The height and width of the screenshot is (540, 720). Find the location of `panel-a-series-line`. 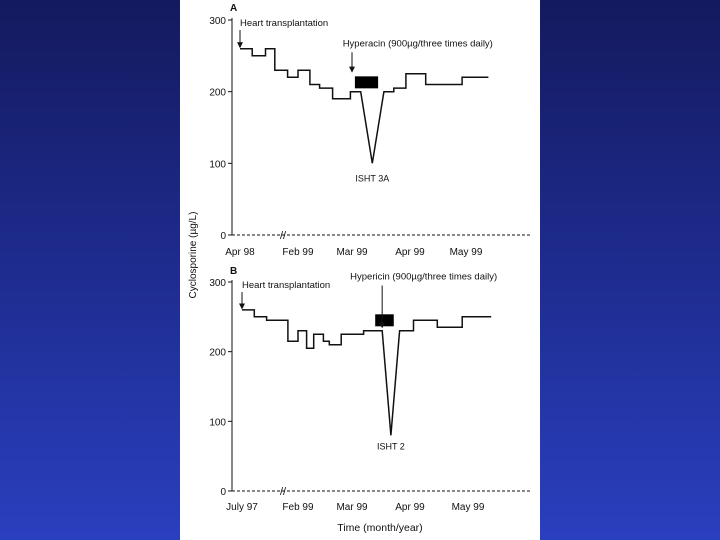

panel-a-series-line is located at coordinates (364, 105).